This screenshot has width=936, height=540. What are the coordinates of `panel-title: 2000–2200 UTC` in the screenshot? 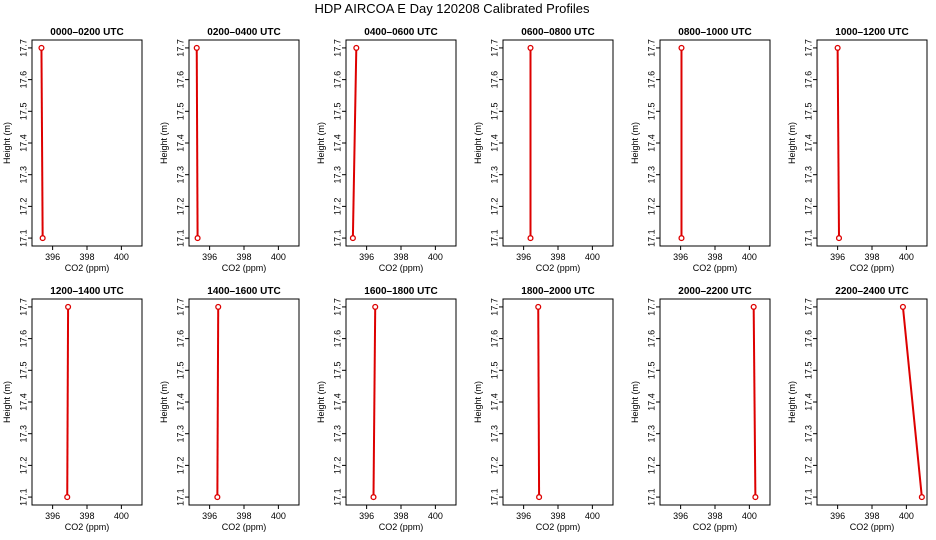 It's located at (714, 291).